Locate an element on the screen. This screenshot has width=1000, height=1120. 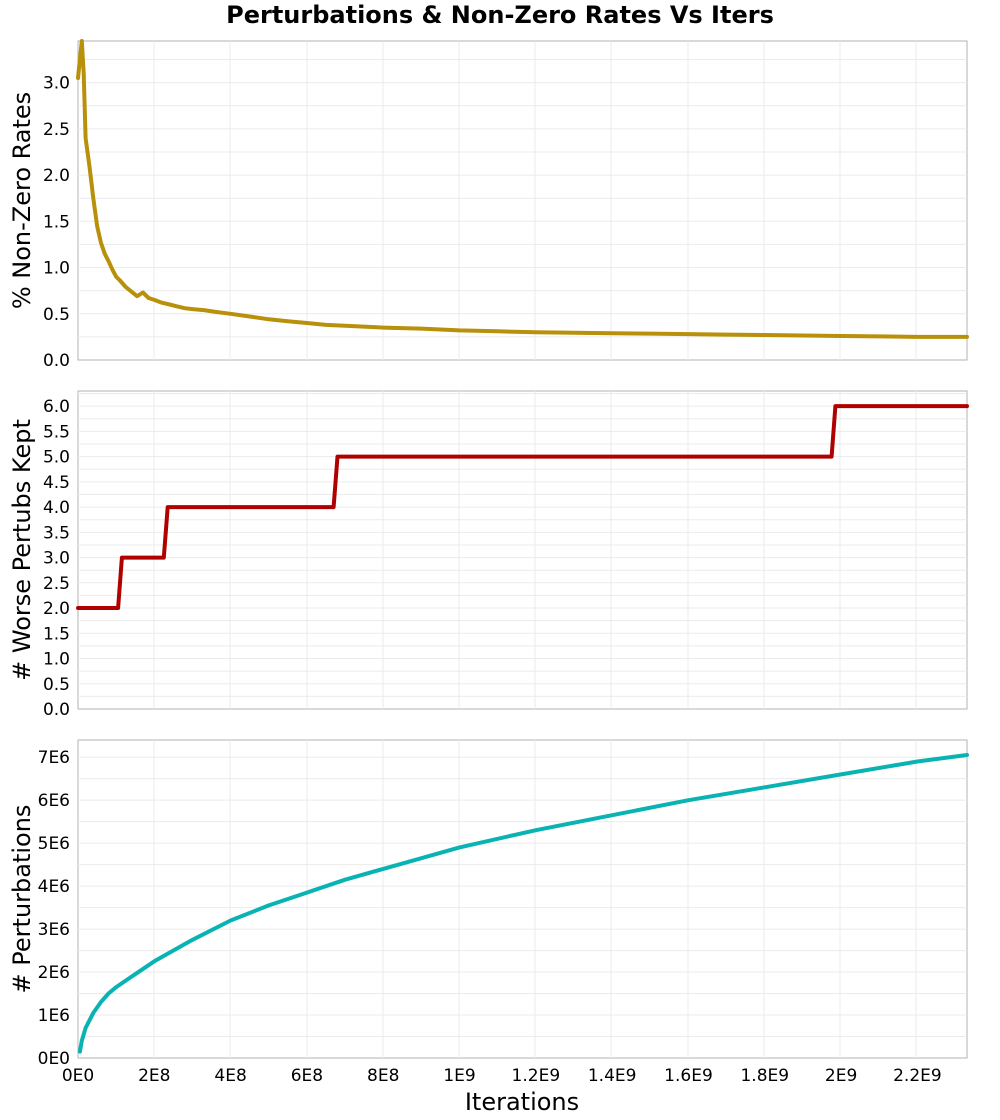
y-axis-label: % Non-Zero Rates is located at coordinates (22, 200).